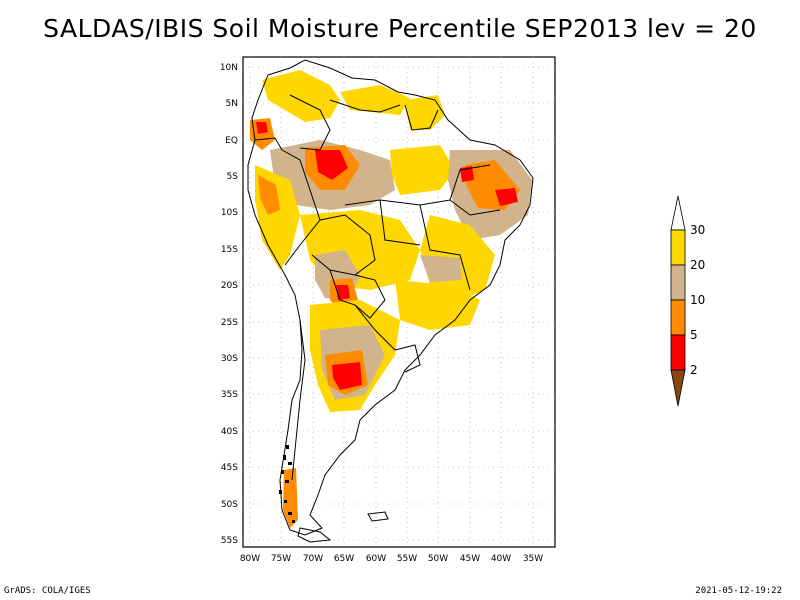 This screenshot has height=600, width=800. I want to click on lon-label: 70W, so click(313, 559).